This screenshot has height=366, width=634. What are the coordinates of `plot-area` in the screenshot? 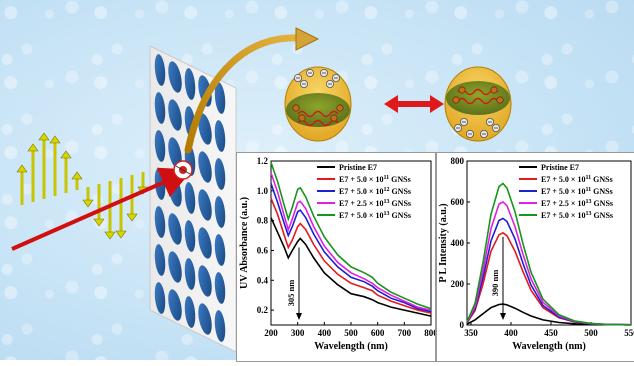 It's located at (549, 243).